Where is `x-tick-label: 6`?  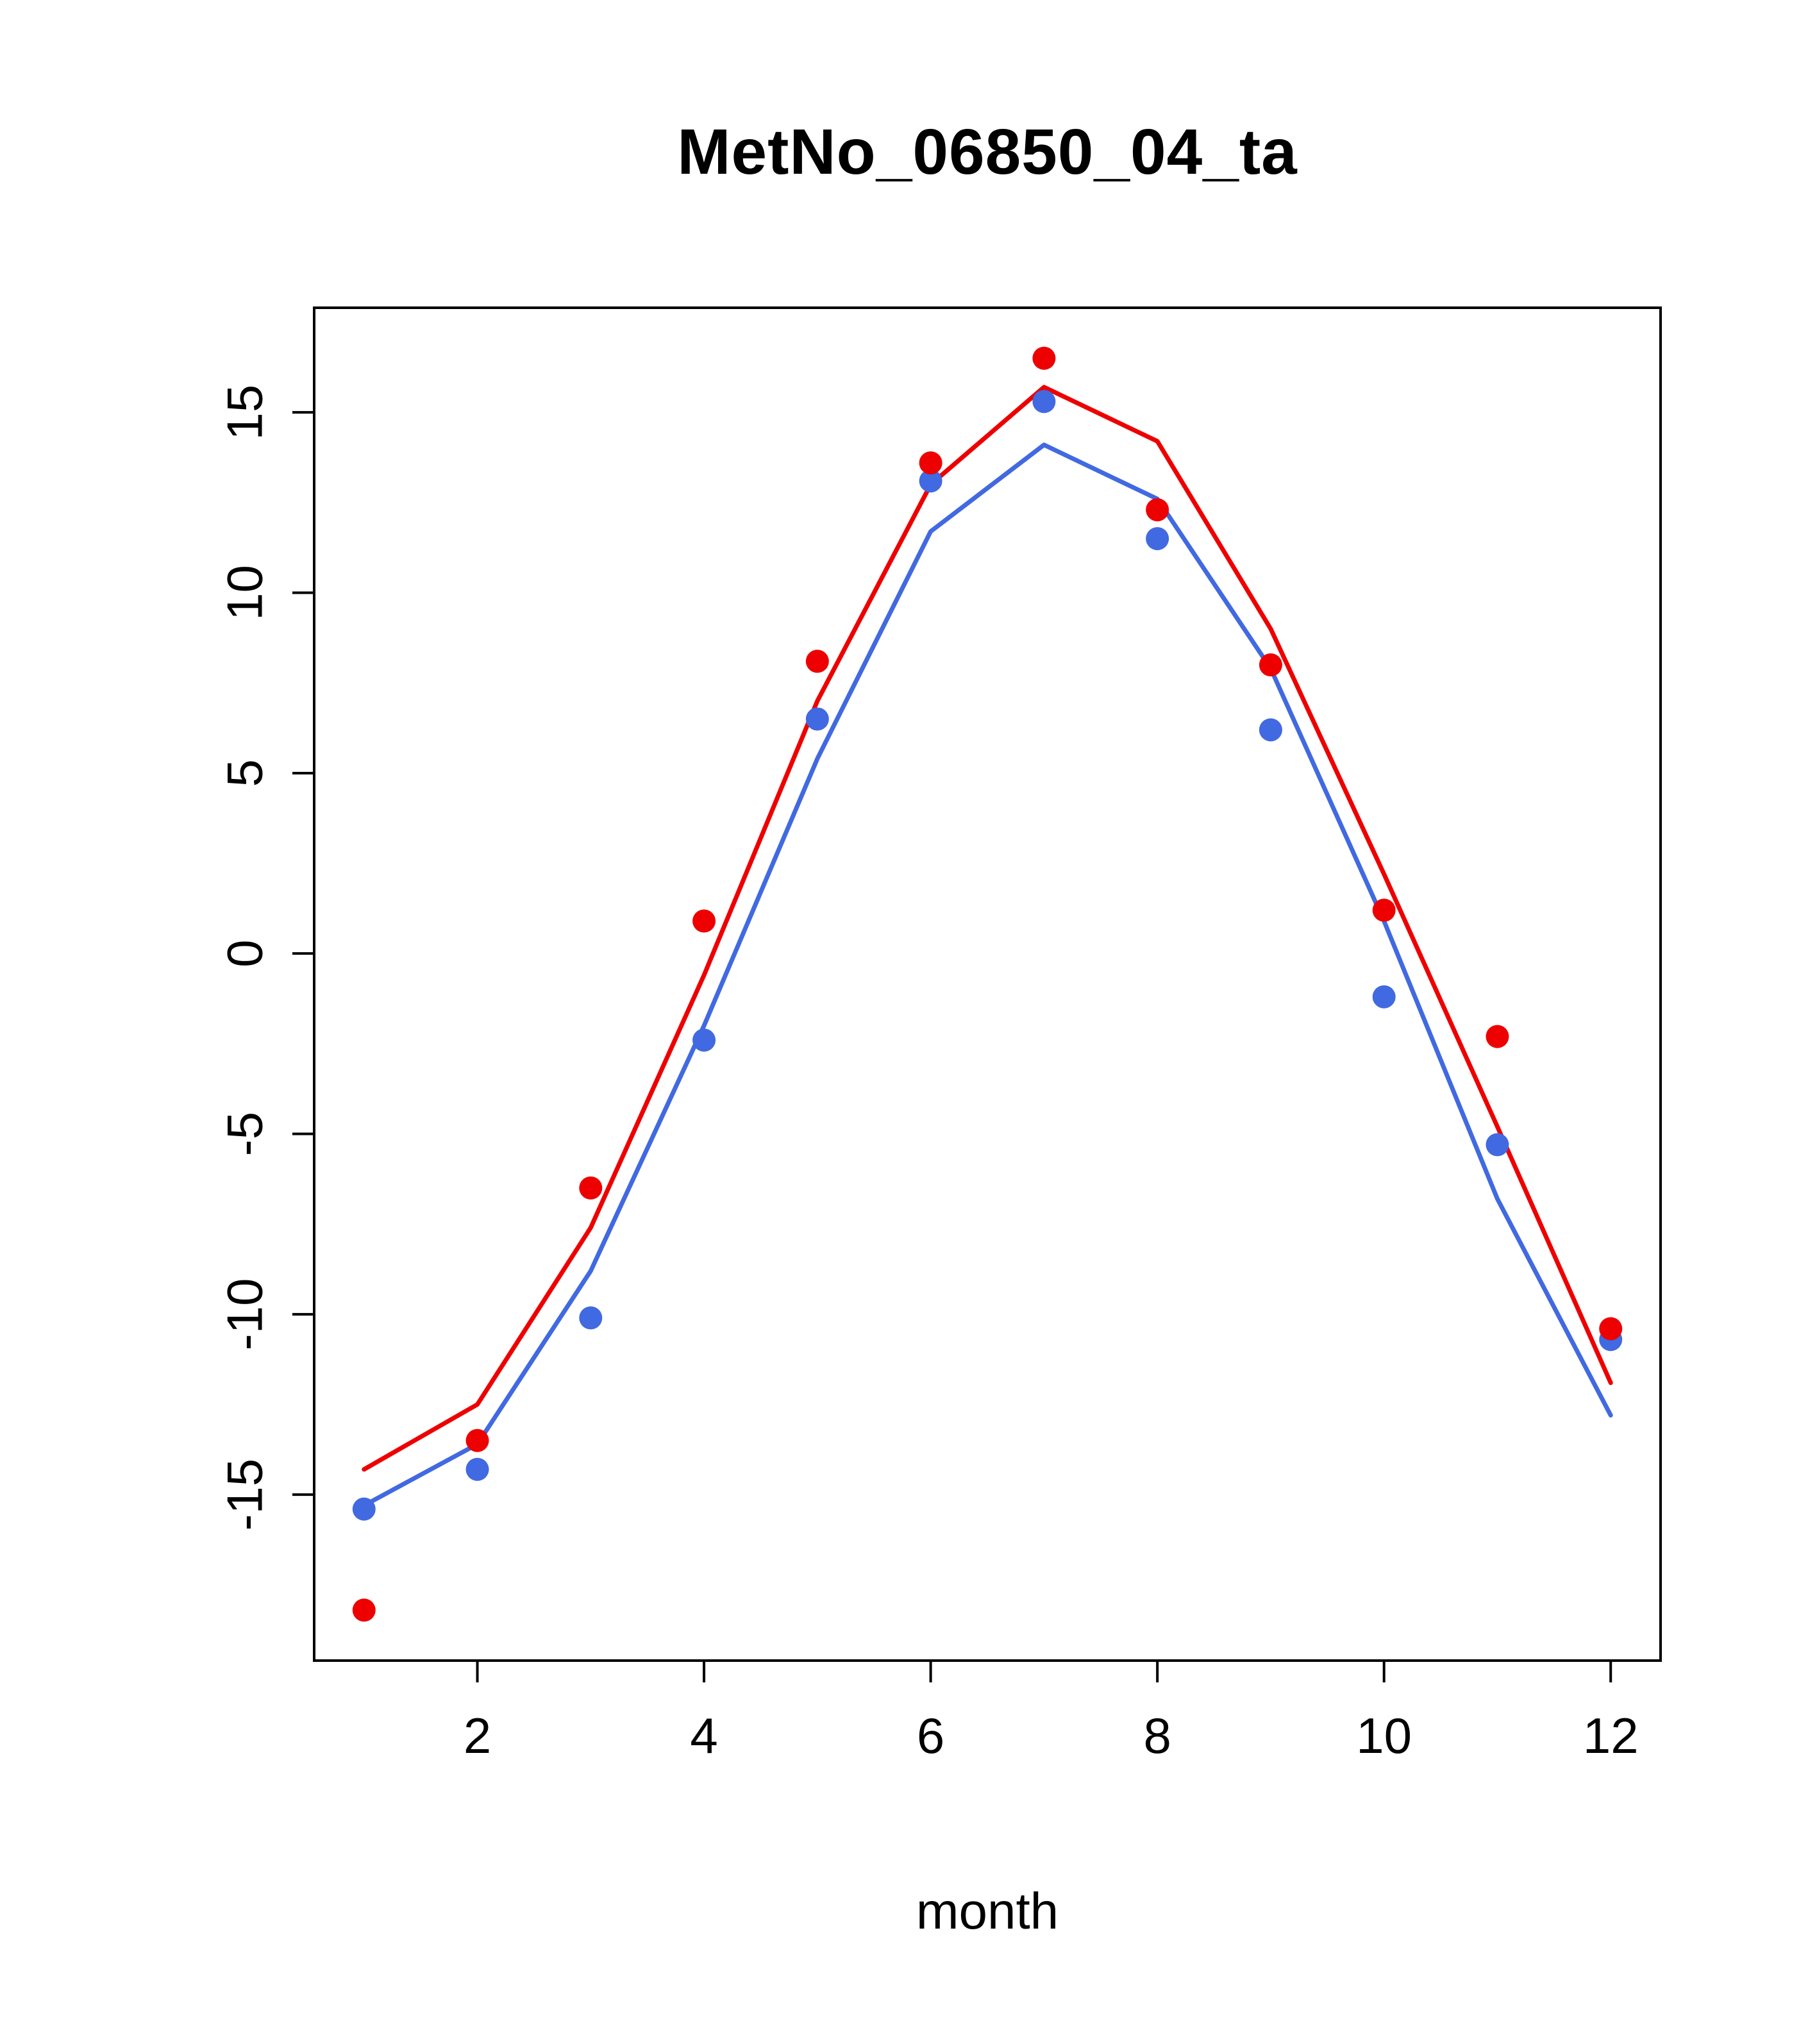 x-tick-label: 6 is located at coordinates (931, 1735).